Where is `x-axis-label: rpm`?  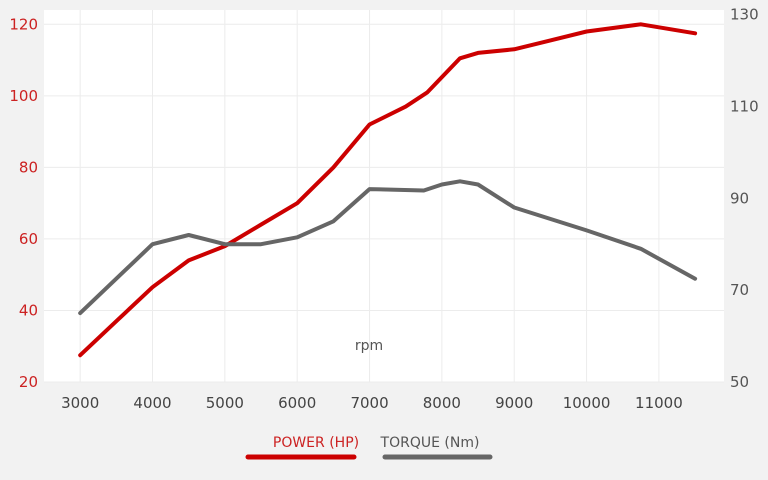 x-axis-label: rpm is located at coordinates (369, 346).